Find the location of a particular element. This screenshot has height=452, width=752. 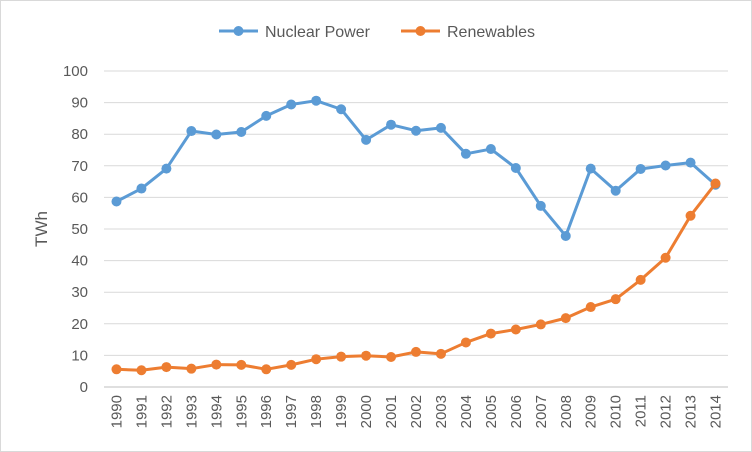

x-tick-label: 1997 is located at coordinates (291, 411).